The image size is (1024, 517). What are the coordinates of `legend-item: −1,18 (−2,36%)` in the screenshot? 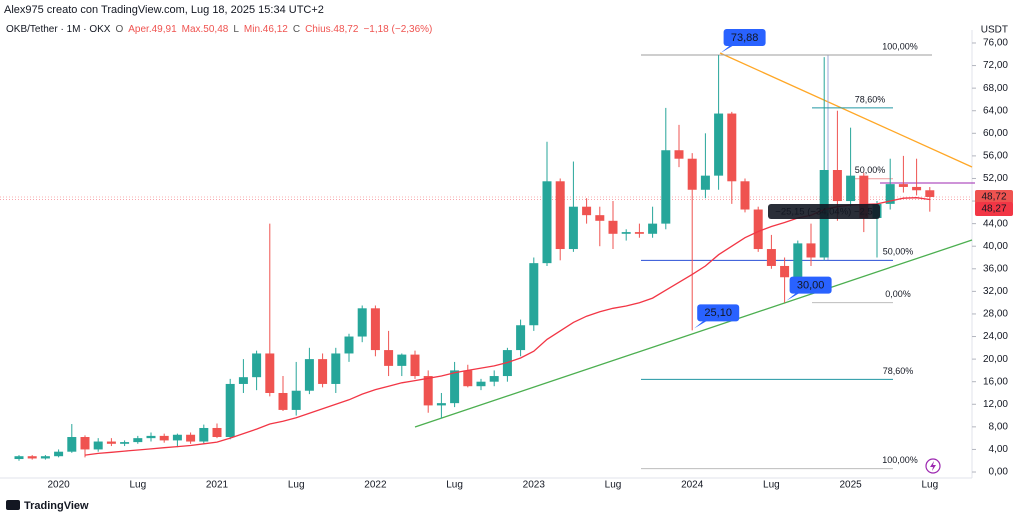 It's located at (397, 29).